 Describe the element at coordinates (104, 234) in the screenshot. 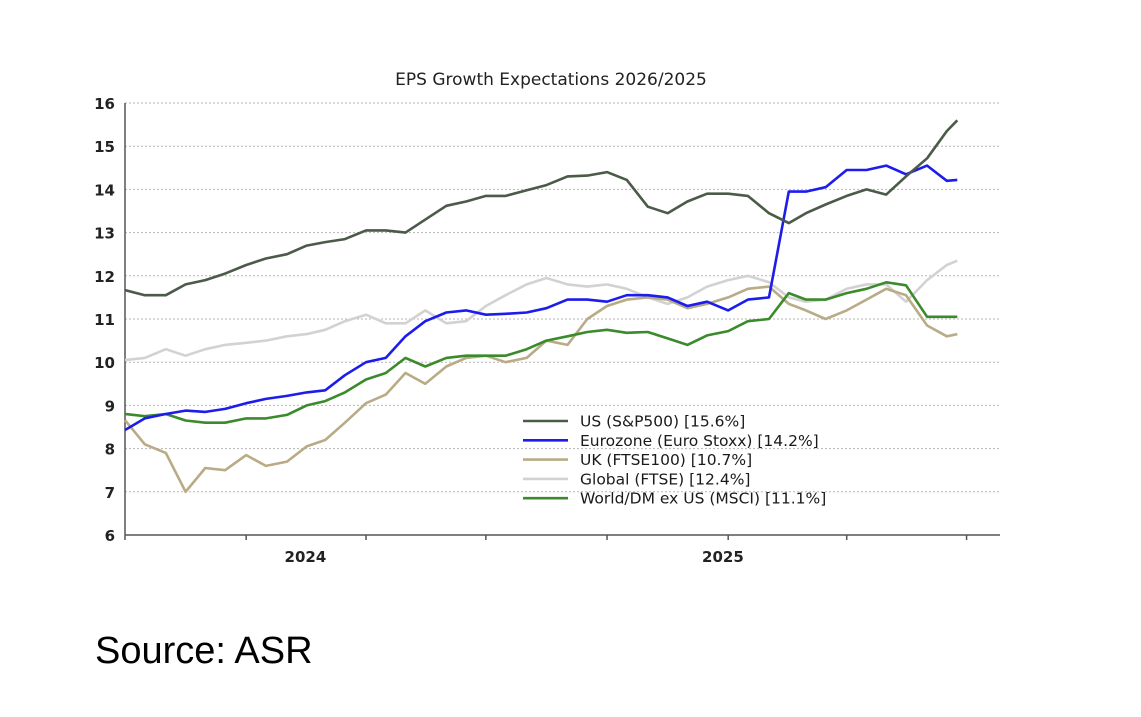

I see `y-tick-label: 13` at that location.